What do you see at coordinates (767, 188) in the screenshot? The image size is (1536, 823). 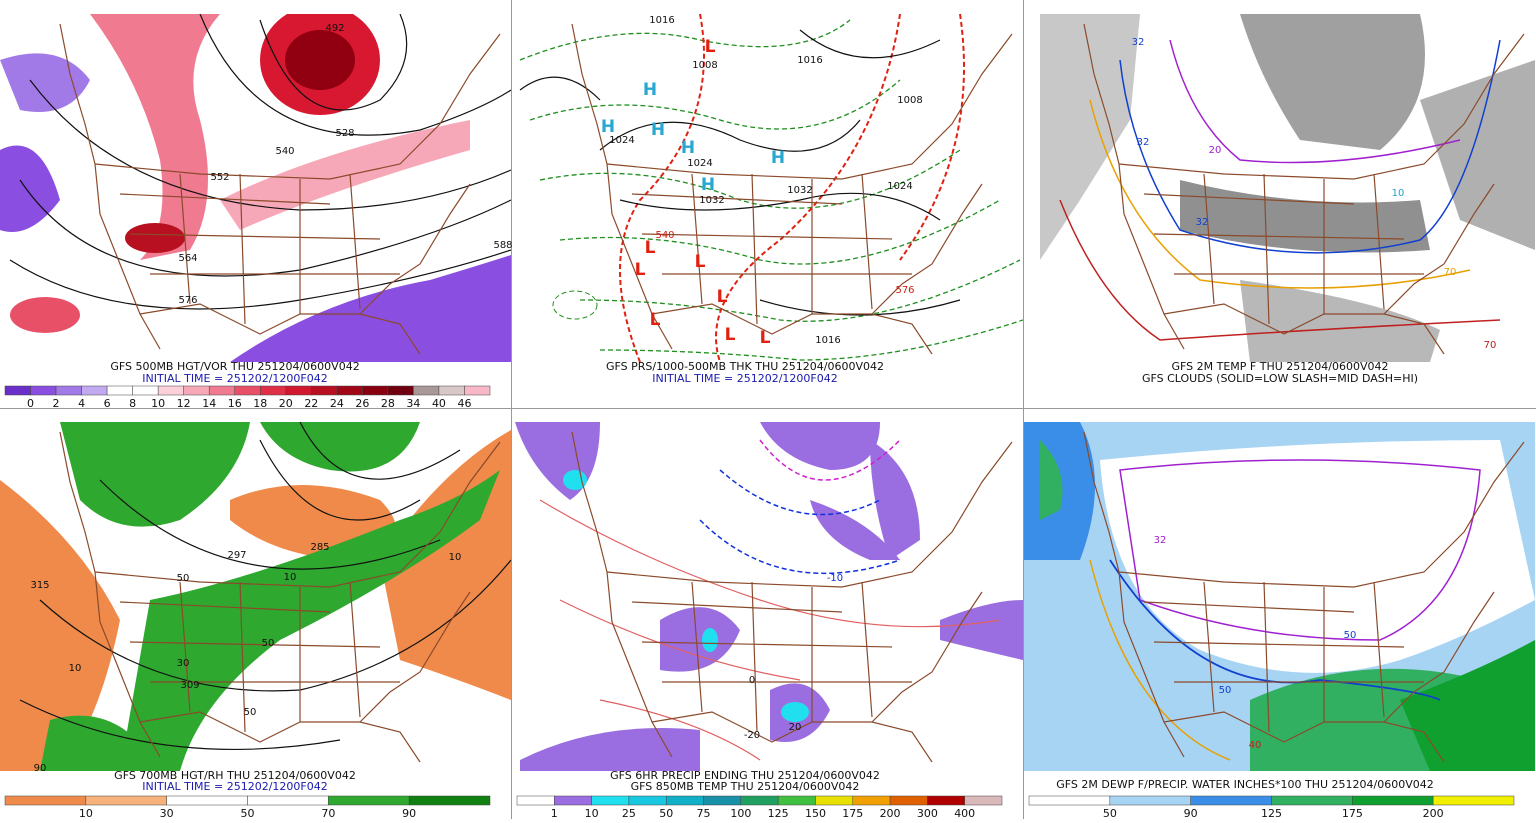 I see `map-pressure-thickness` at bounding box center [767, 188].